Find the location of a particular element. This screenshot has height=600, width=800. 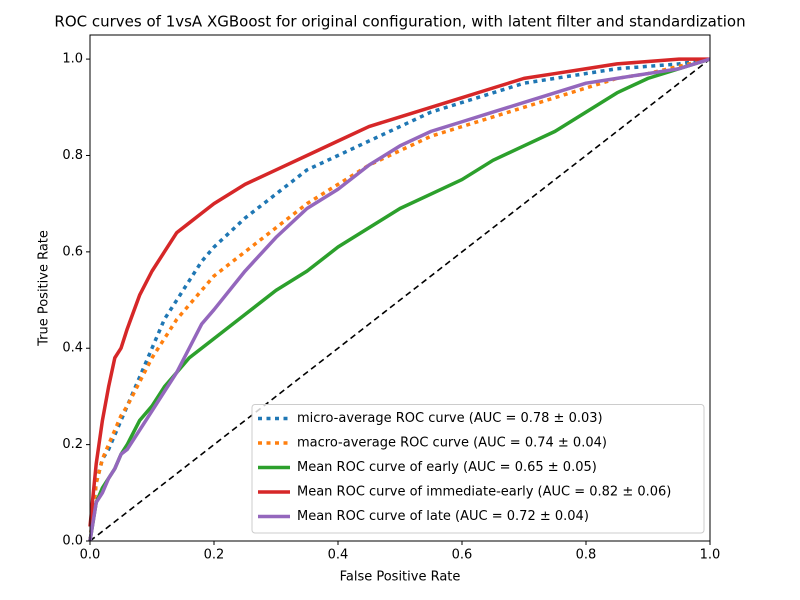

legend-box is located at coordinates (478, 469).